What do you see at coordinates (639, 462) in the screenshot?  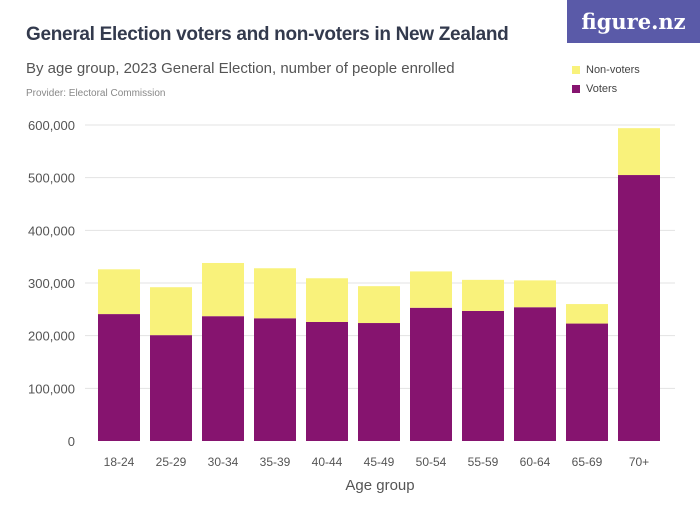 I see `x-tick-label: 70+` at bounding box center [639, 462].